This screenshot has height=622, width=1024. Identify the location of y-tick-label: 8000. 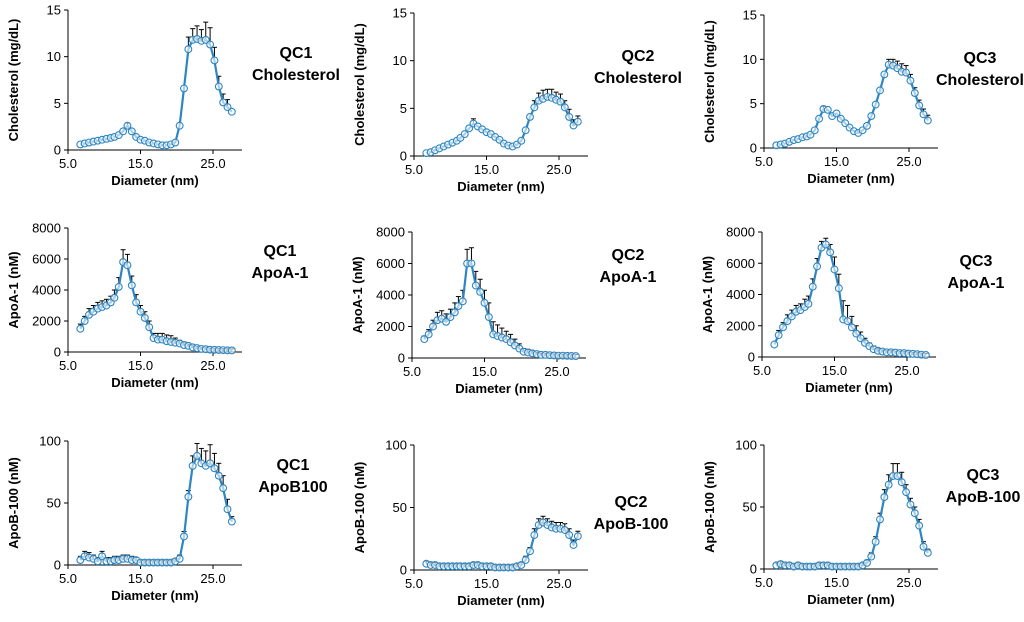
(740, 232).